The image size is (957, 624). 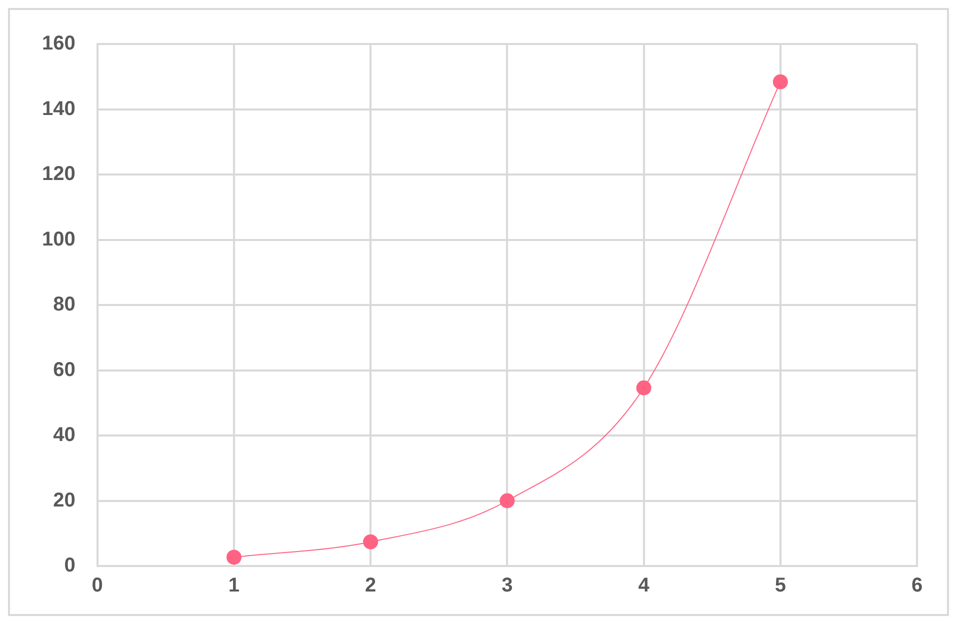 What do you see at coordinates (59, 109) in the screenshot?
I see `y-tick-label: 140` at bounding box center [59, 109].